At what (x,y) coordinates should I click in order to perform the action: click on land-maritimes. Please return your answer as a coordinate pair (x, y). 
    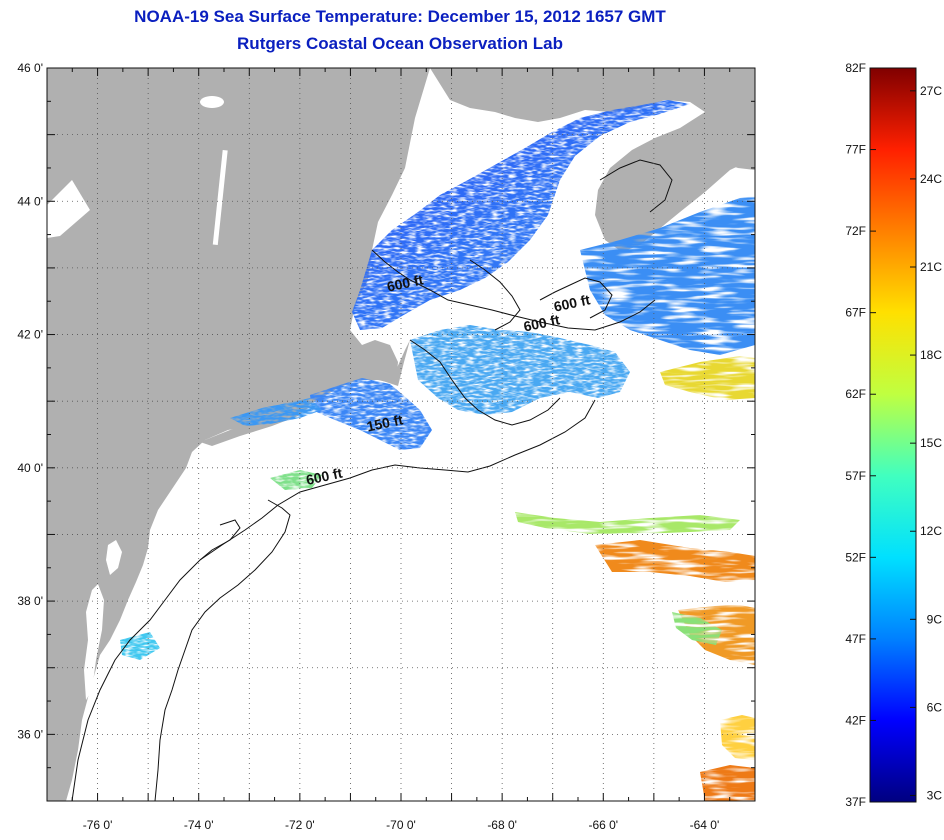
    Looking at the image, I should click on (592, 160).